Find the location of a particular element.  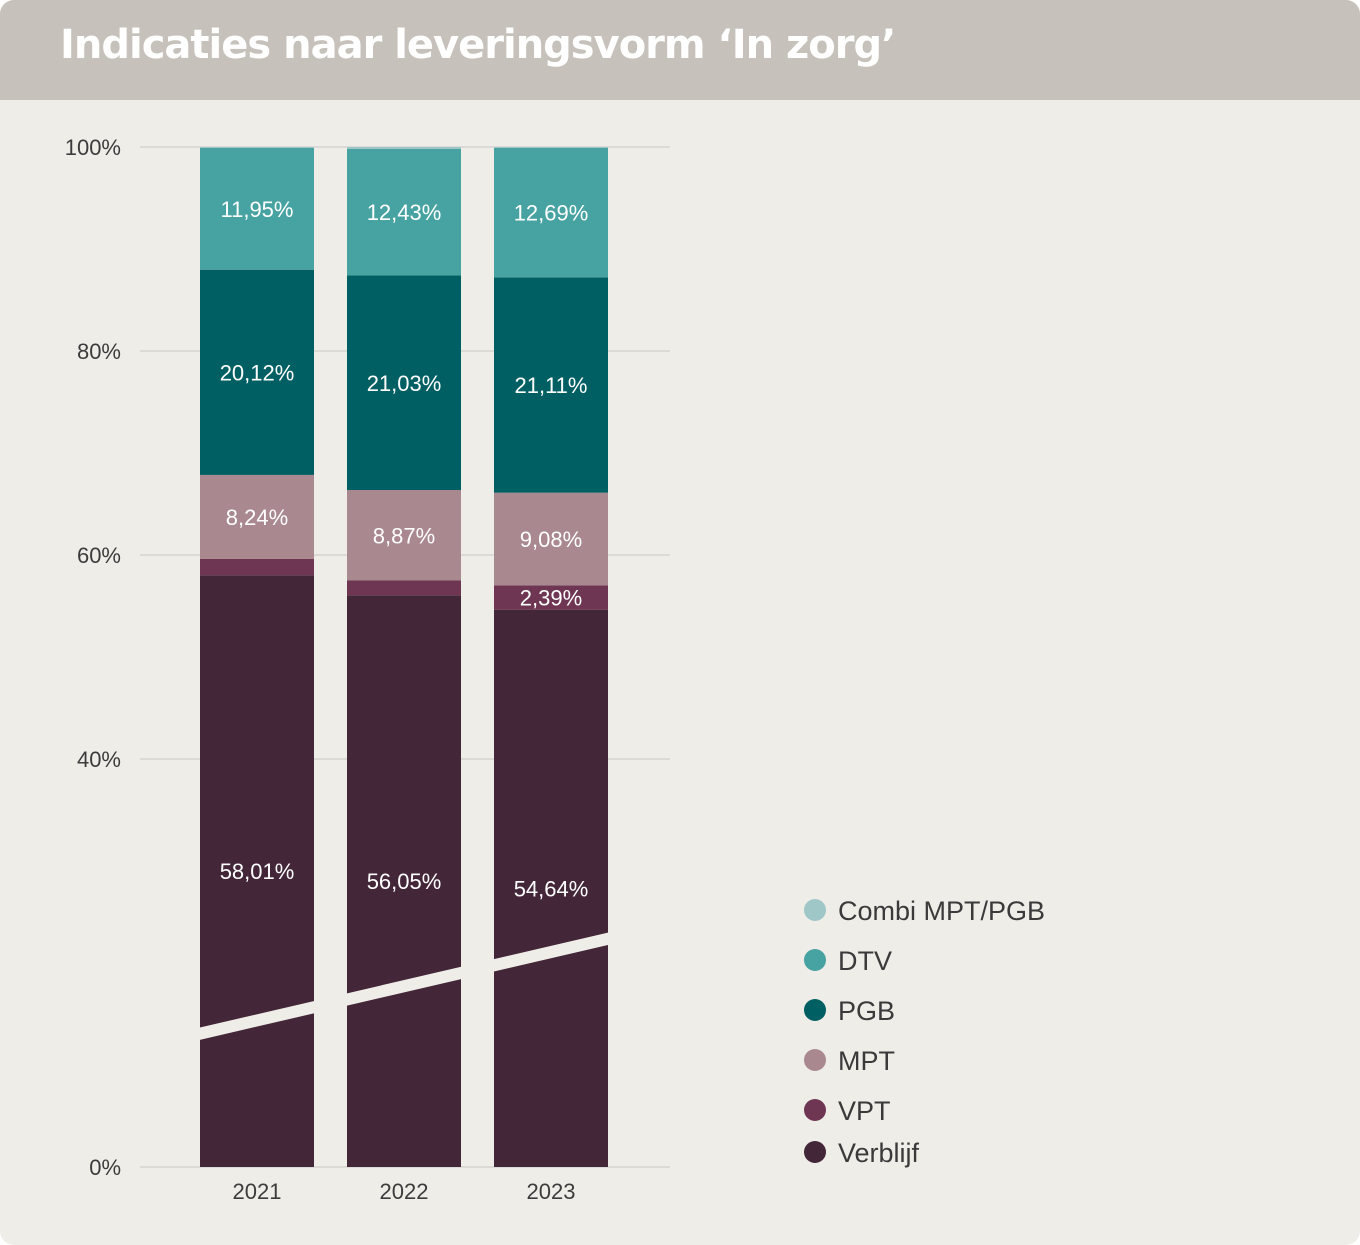

legend-item-pgb: PGB is located at coordinates (849, 1011).